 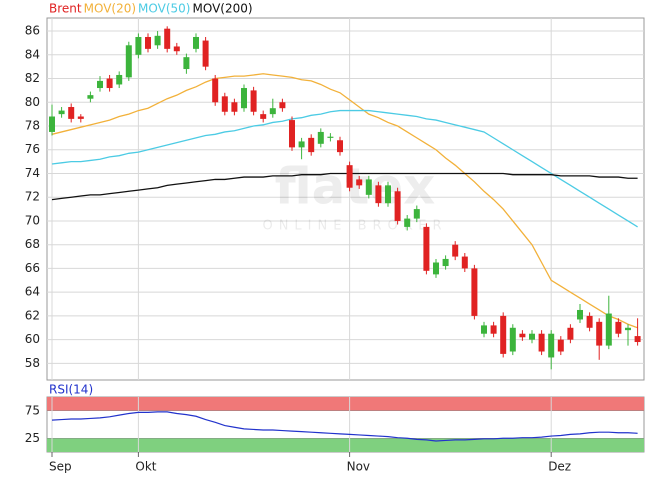 What do you see at coordinates (65, 9) in the screenshot?
I see `legend-entry: Brent` at bounding box center [65, 9].